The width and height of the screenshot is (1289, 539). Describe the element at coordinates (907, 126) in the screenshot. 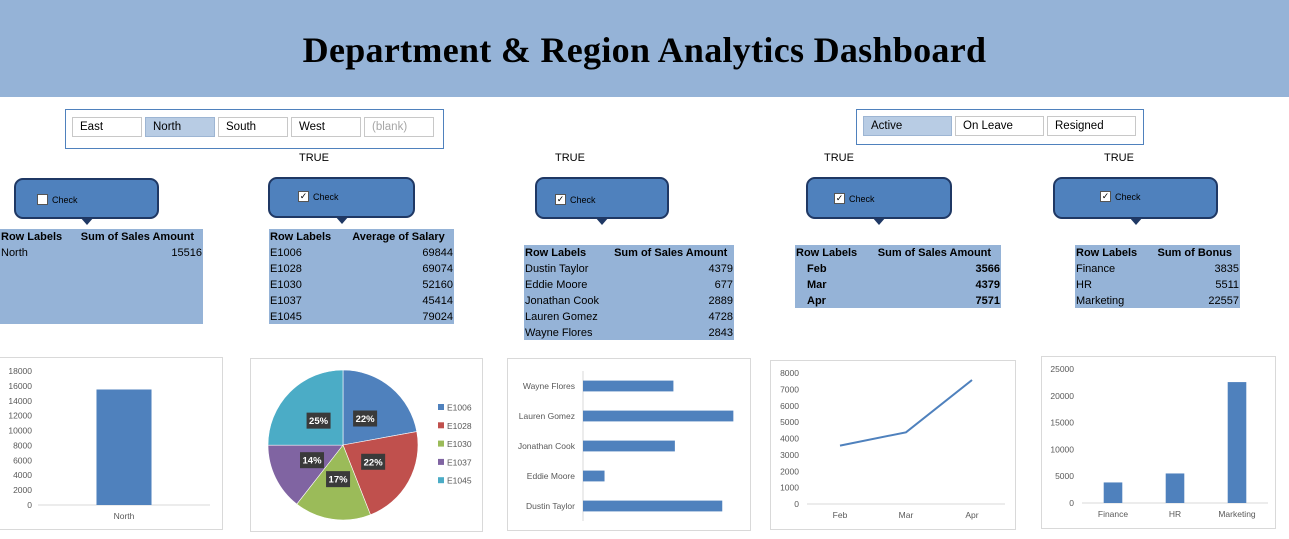

I see `slicer-item-active: Active` at that location.